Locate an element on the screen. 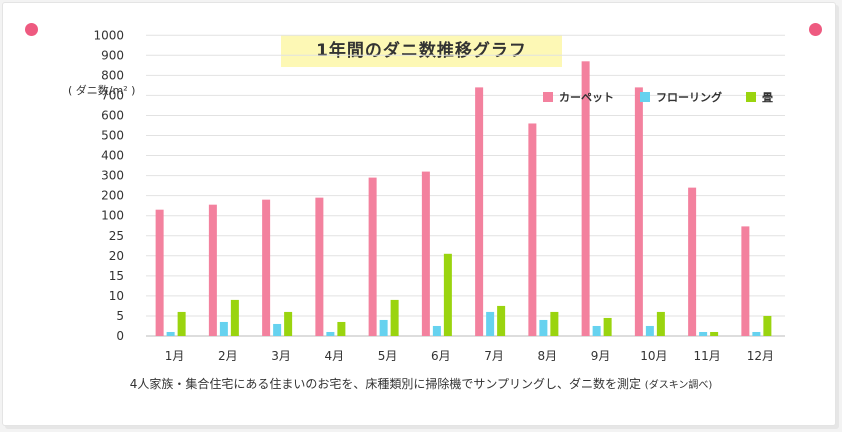  y-tick-label: 10 is located at coordinates (116, 296).